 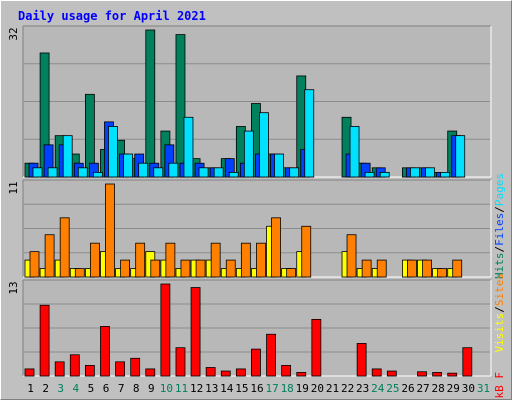 I want to click on x-tick-day-10: 10, so click(x=166, y=388).